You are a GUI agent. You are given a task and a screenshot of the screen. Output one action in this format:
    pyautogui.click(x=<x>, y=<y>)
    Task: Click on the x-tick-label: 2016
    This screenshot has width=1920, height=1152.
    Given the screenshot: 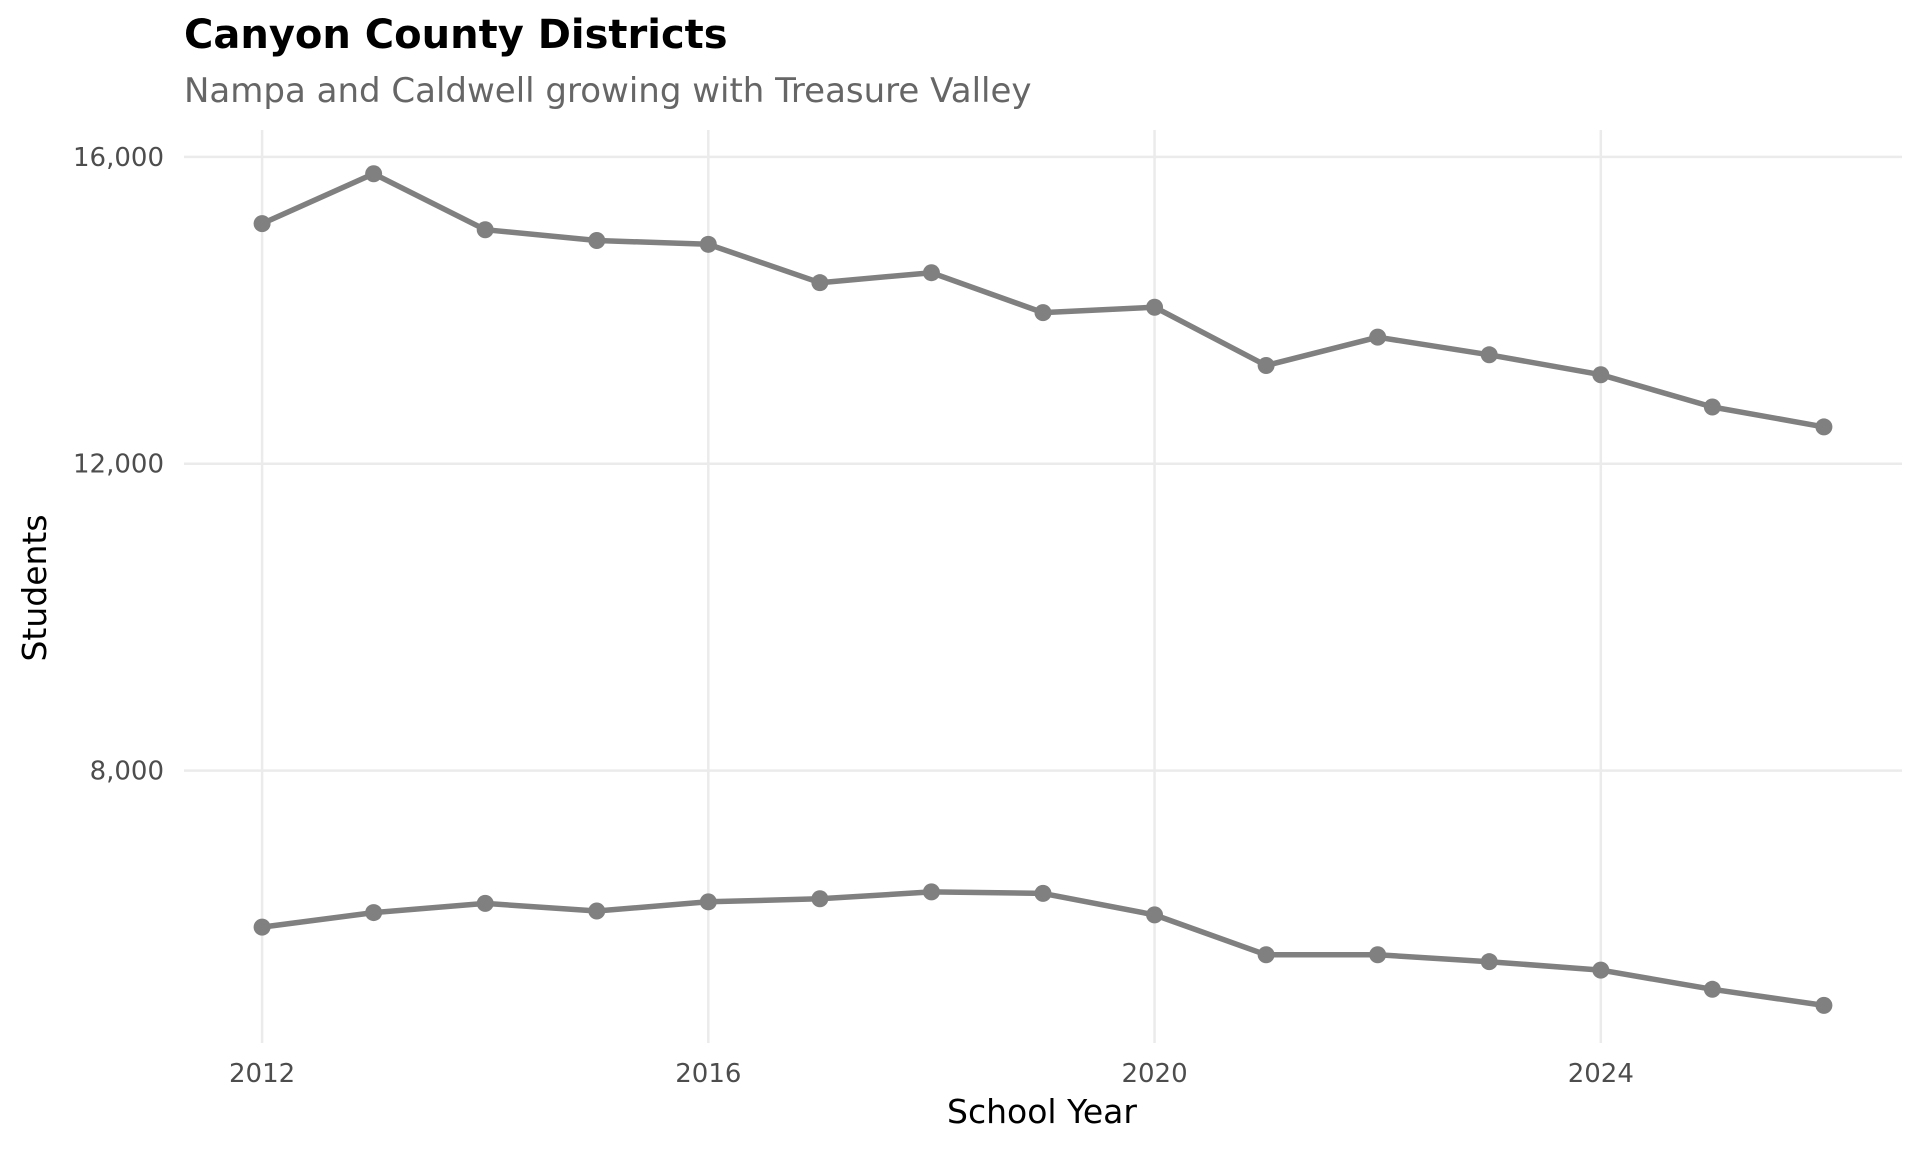 What is the action you would take?
    pyautogui.click(x=708, y=1074)
    